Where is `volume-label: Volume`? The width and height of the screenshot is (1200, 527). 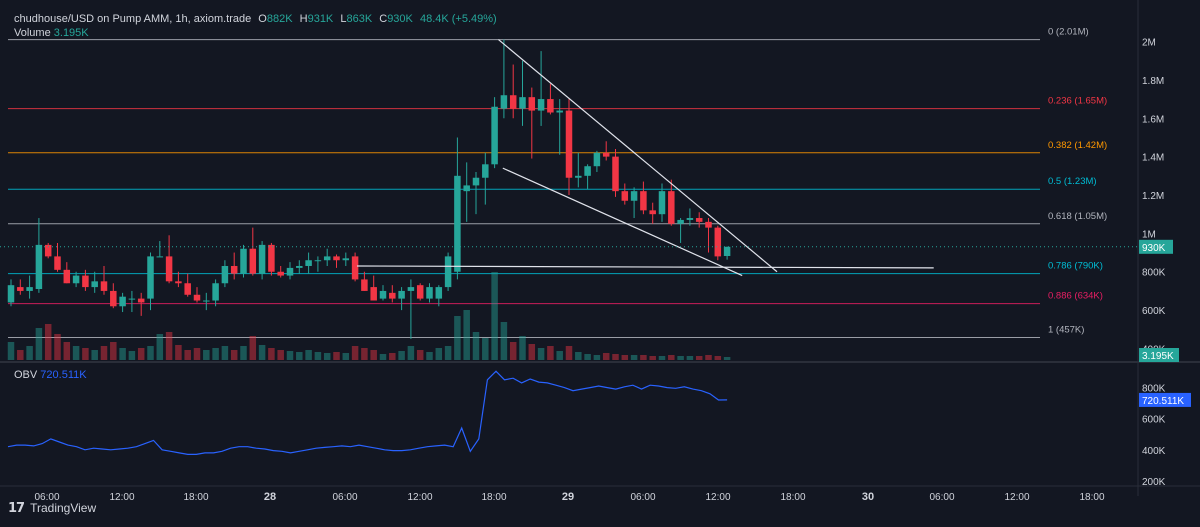 volume-label: Volume is located at coordinates (32, 33).